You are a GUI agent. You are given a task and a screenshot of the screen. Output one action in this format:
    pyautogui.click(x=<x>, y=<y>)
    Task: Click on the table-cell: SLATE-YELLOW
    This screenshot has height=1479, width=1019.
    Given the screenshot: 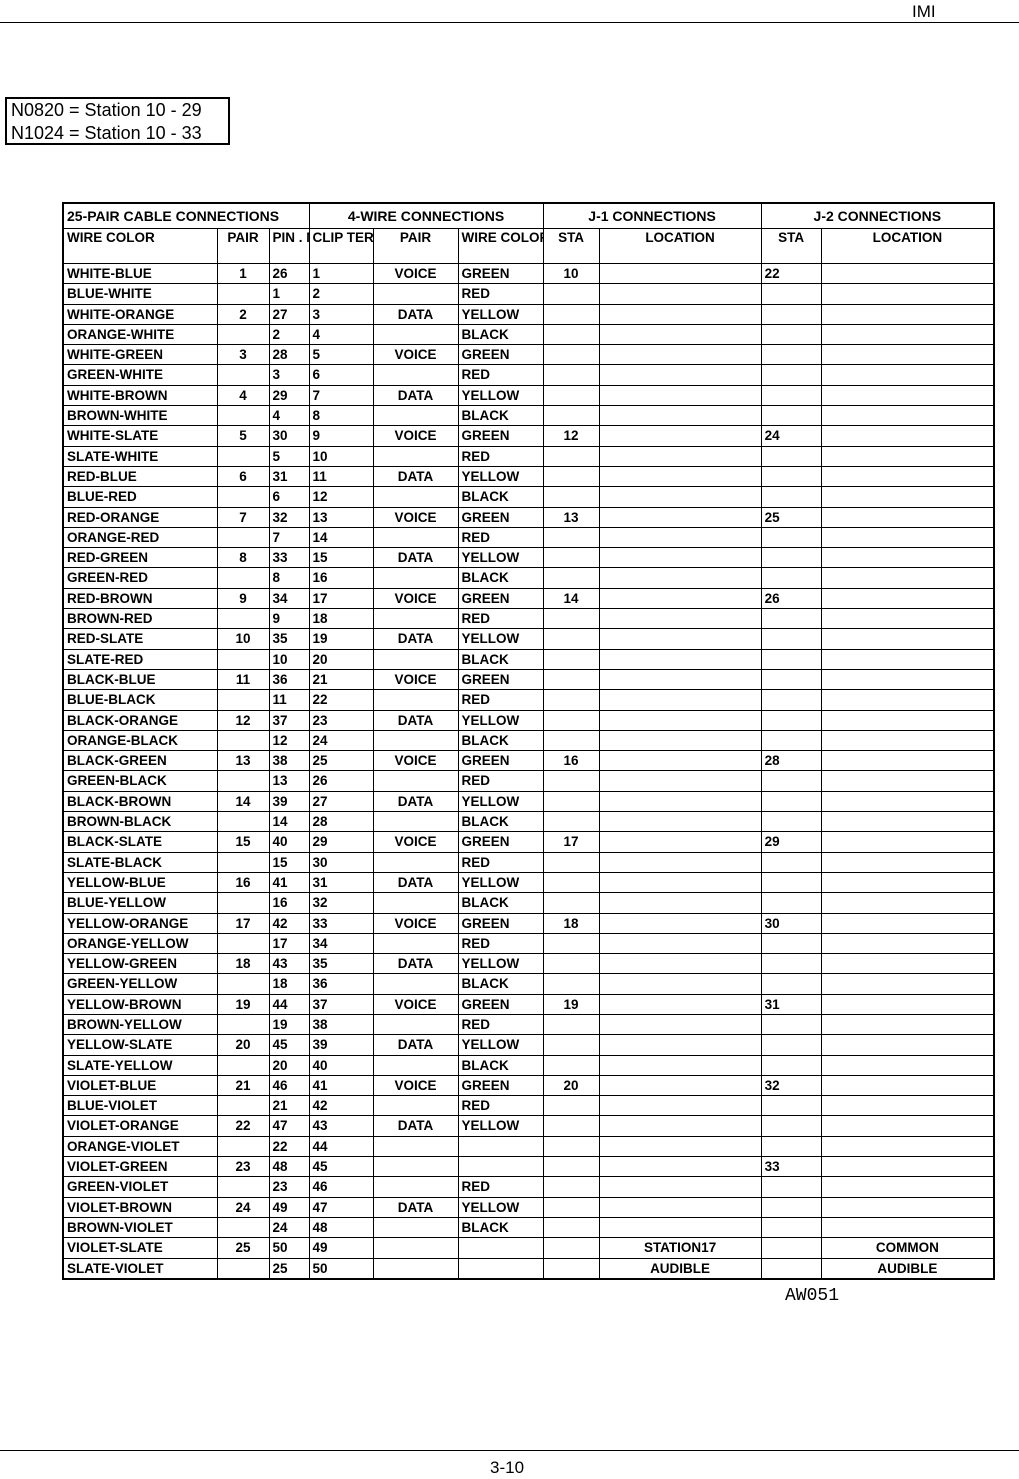 What is the action you would take?
    pyautogui.click(x=140, y=1065)
    